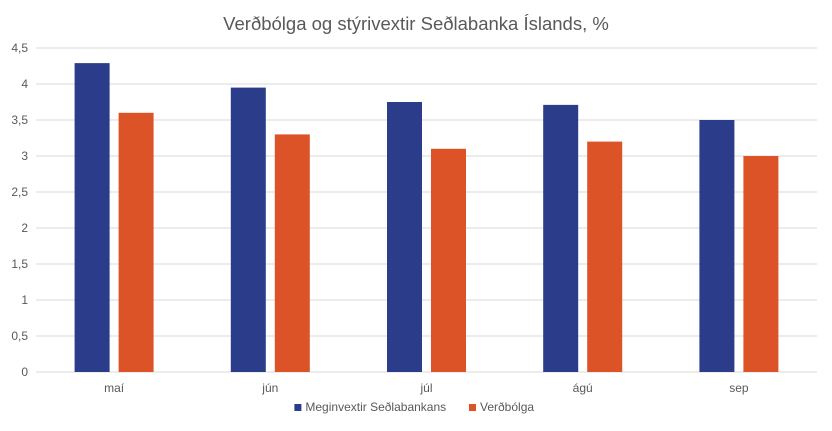  I want to click on x-tick-label: jún, so click(269, 388).